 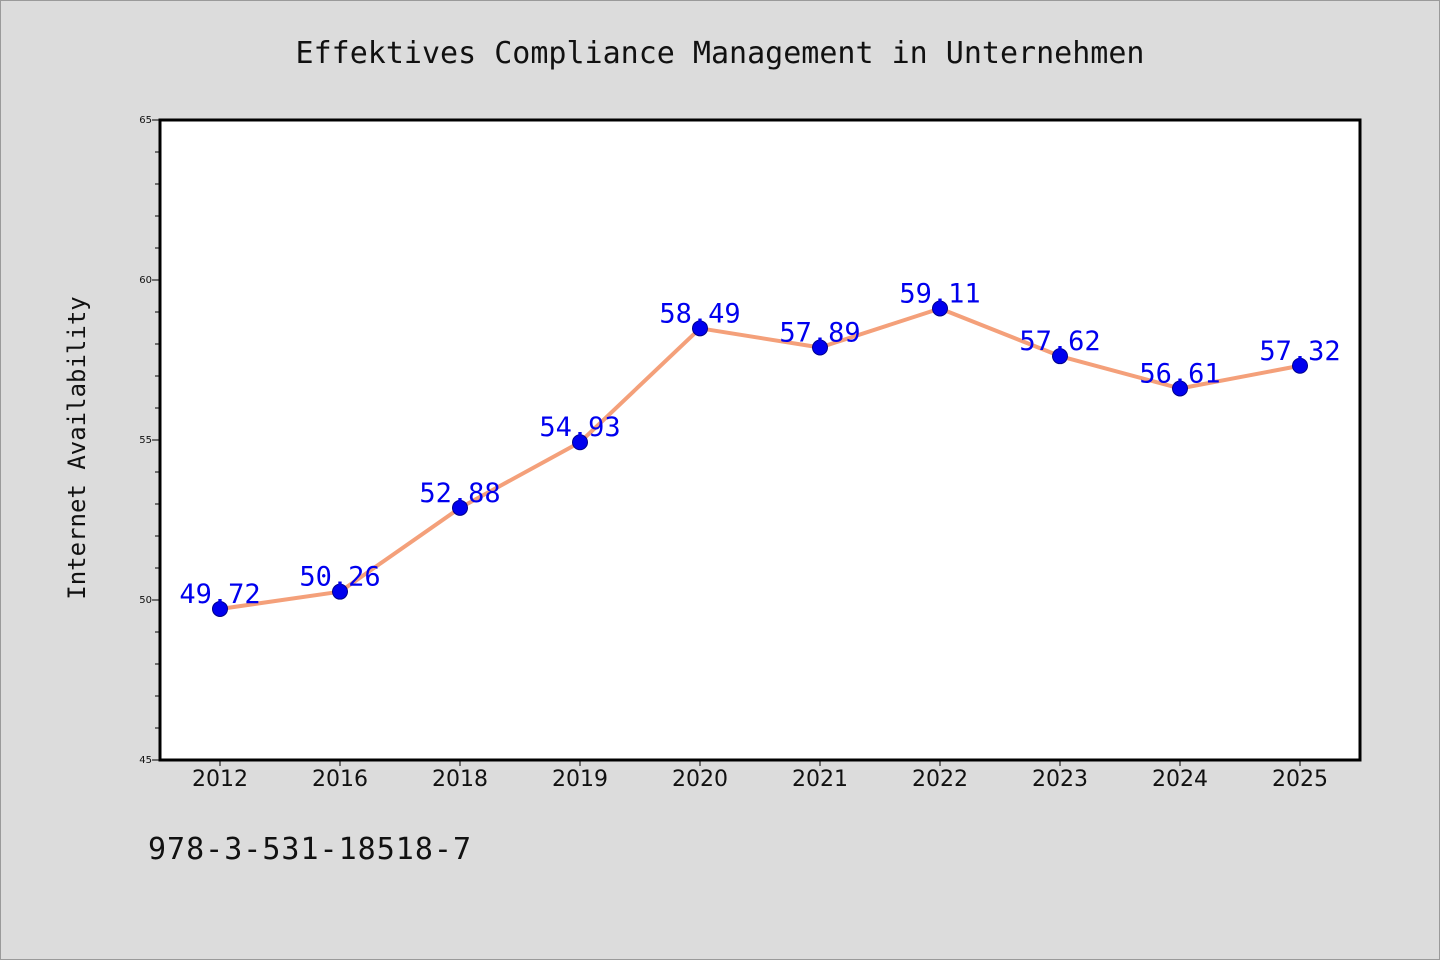 What do you see at coordinates (1300, 779) in the screenshot?
I see `x-tick-label: 2025` at bounding box center [1300, 779].